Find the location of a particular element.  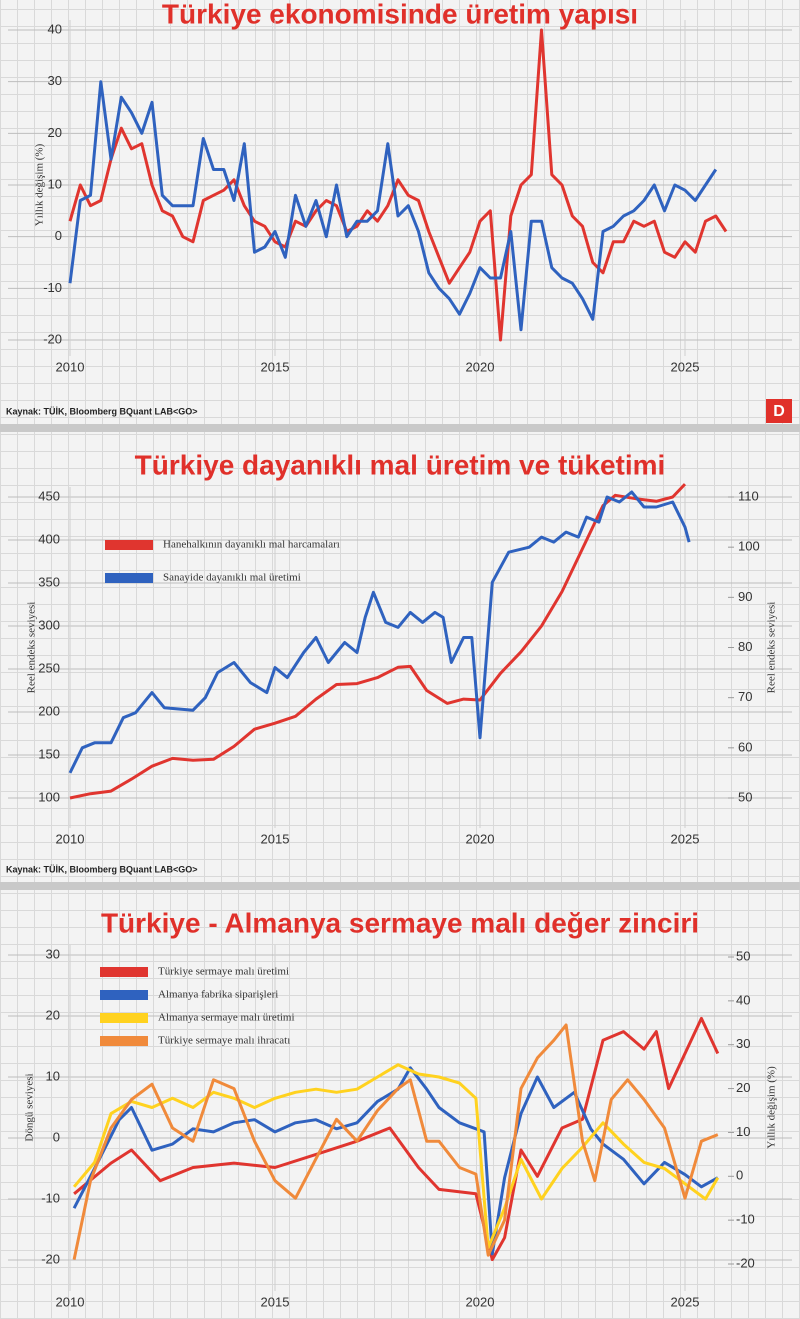

legend-label: Almanya fabrika siparişleri is located at coordinates (218, 995).